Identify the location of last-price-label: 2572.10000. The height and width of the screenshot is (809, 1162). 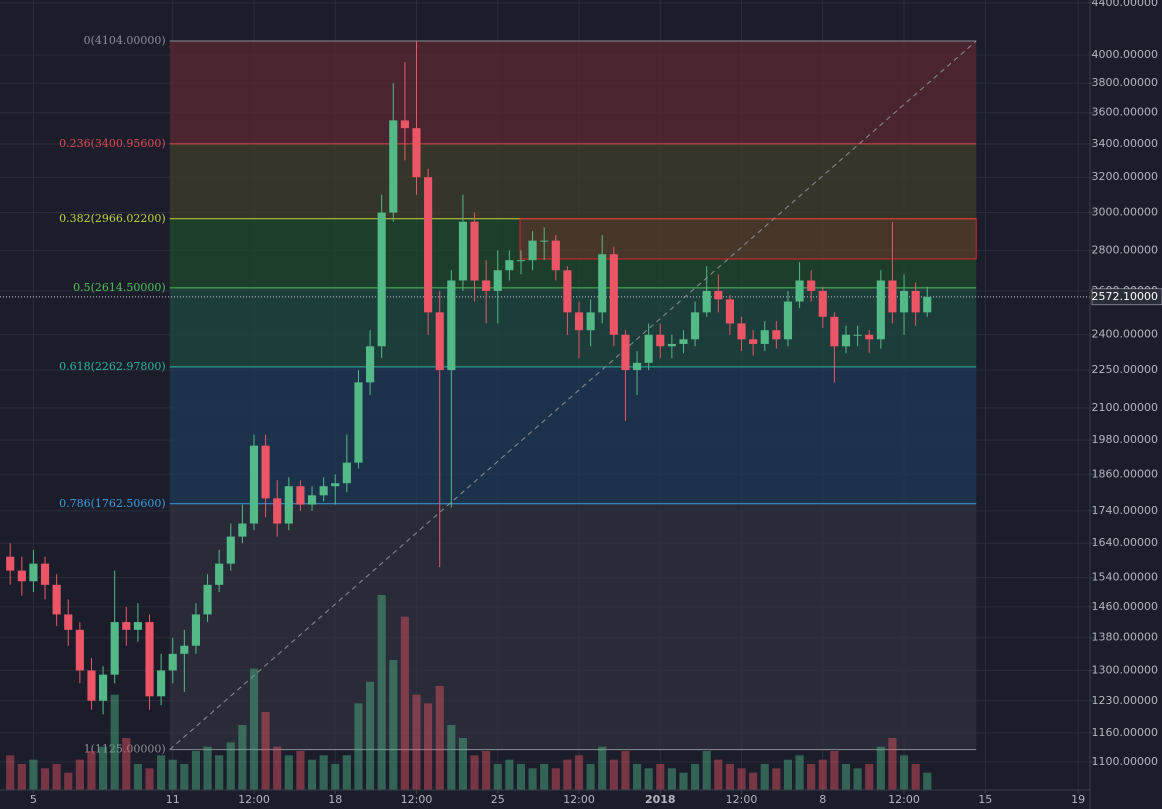
(1125, 296).